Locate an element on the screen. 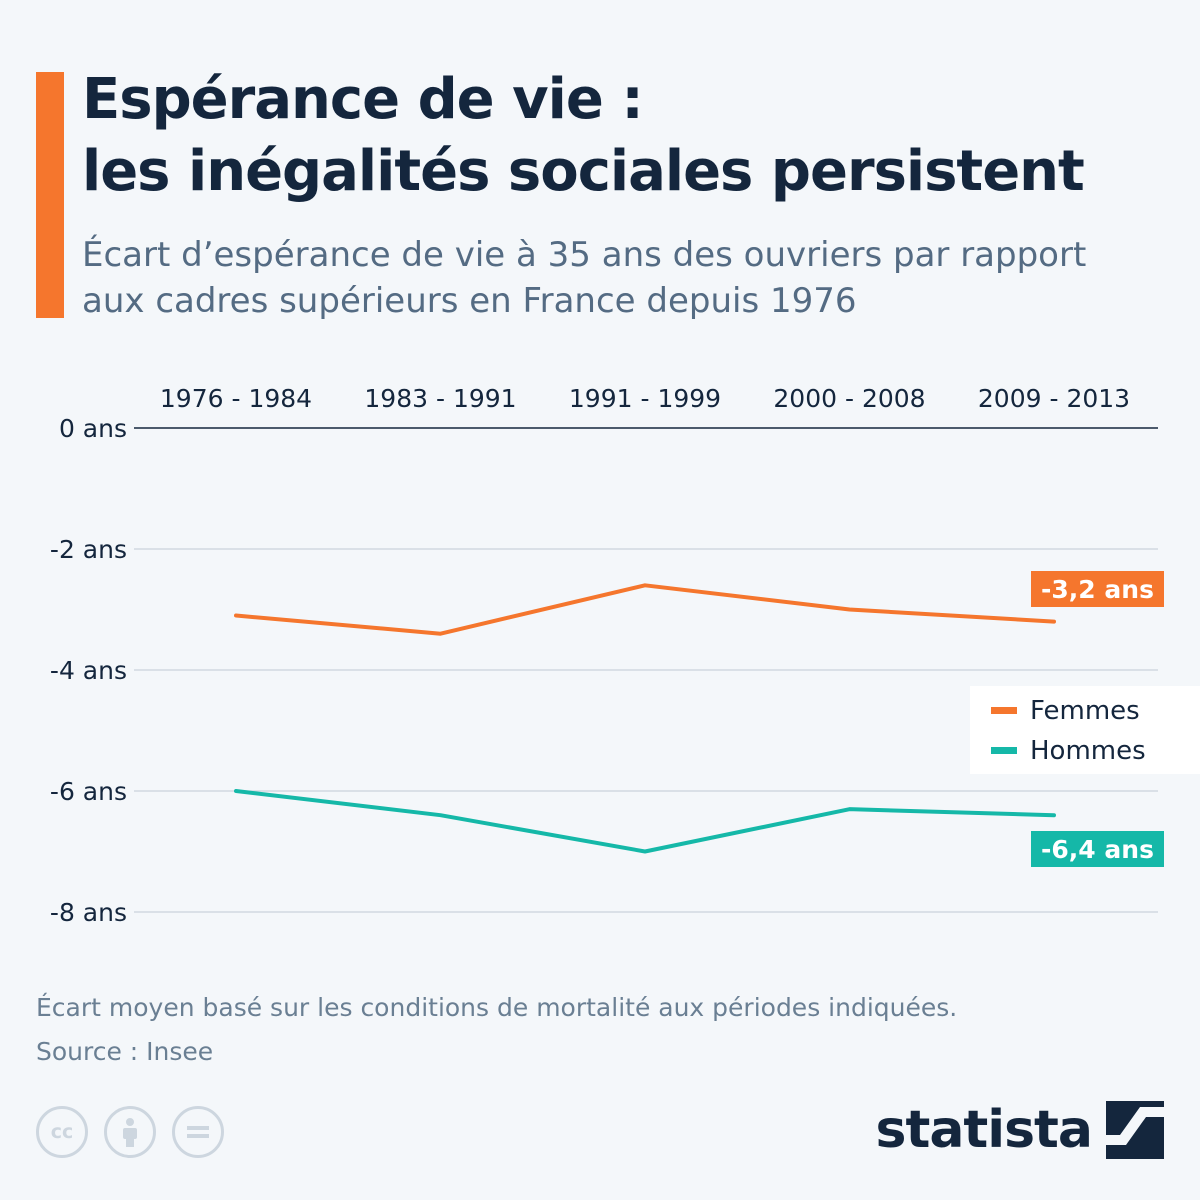  y-tick-label: -2 ans is located at coordinates (88, 549).